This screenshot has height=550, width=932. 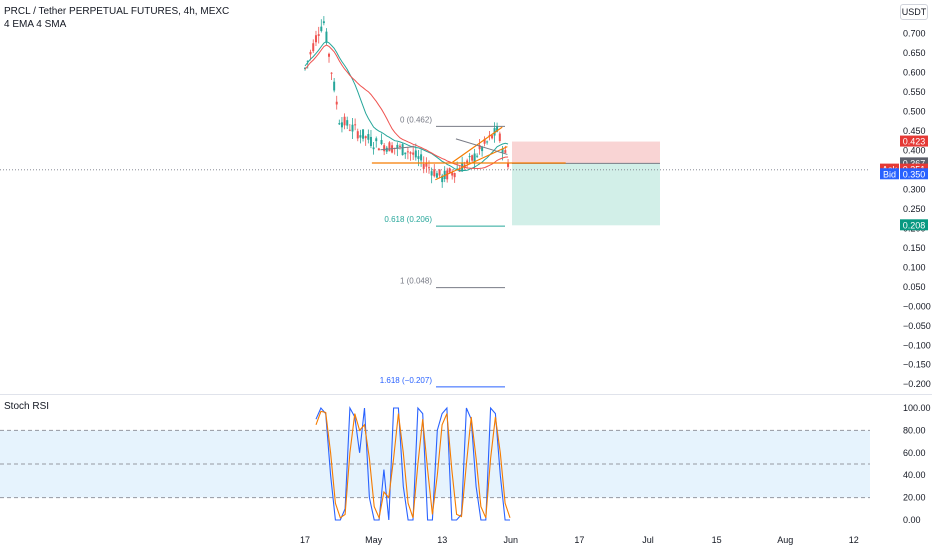 I want to click on price-tick-label: 0.100, so click(x=914, y=267).